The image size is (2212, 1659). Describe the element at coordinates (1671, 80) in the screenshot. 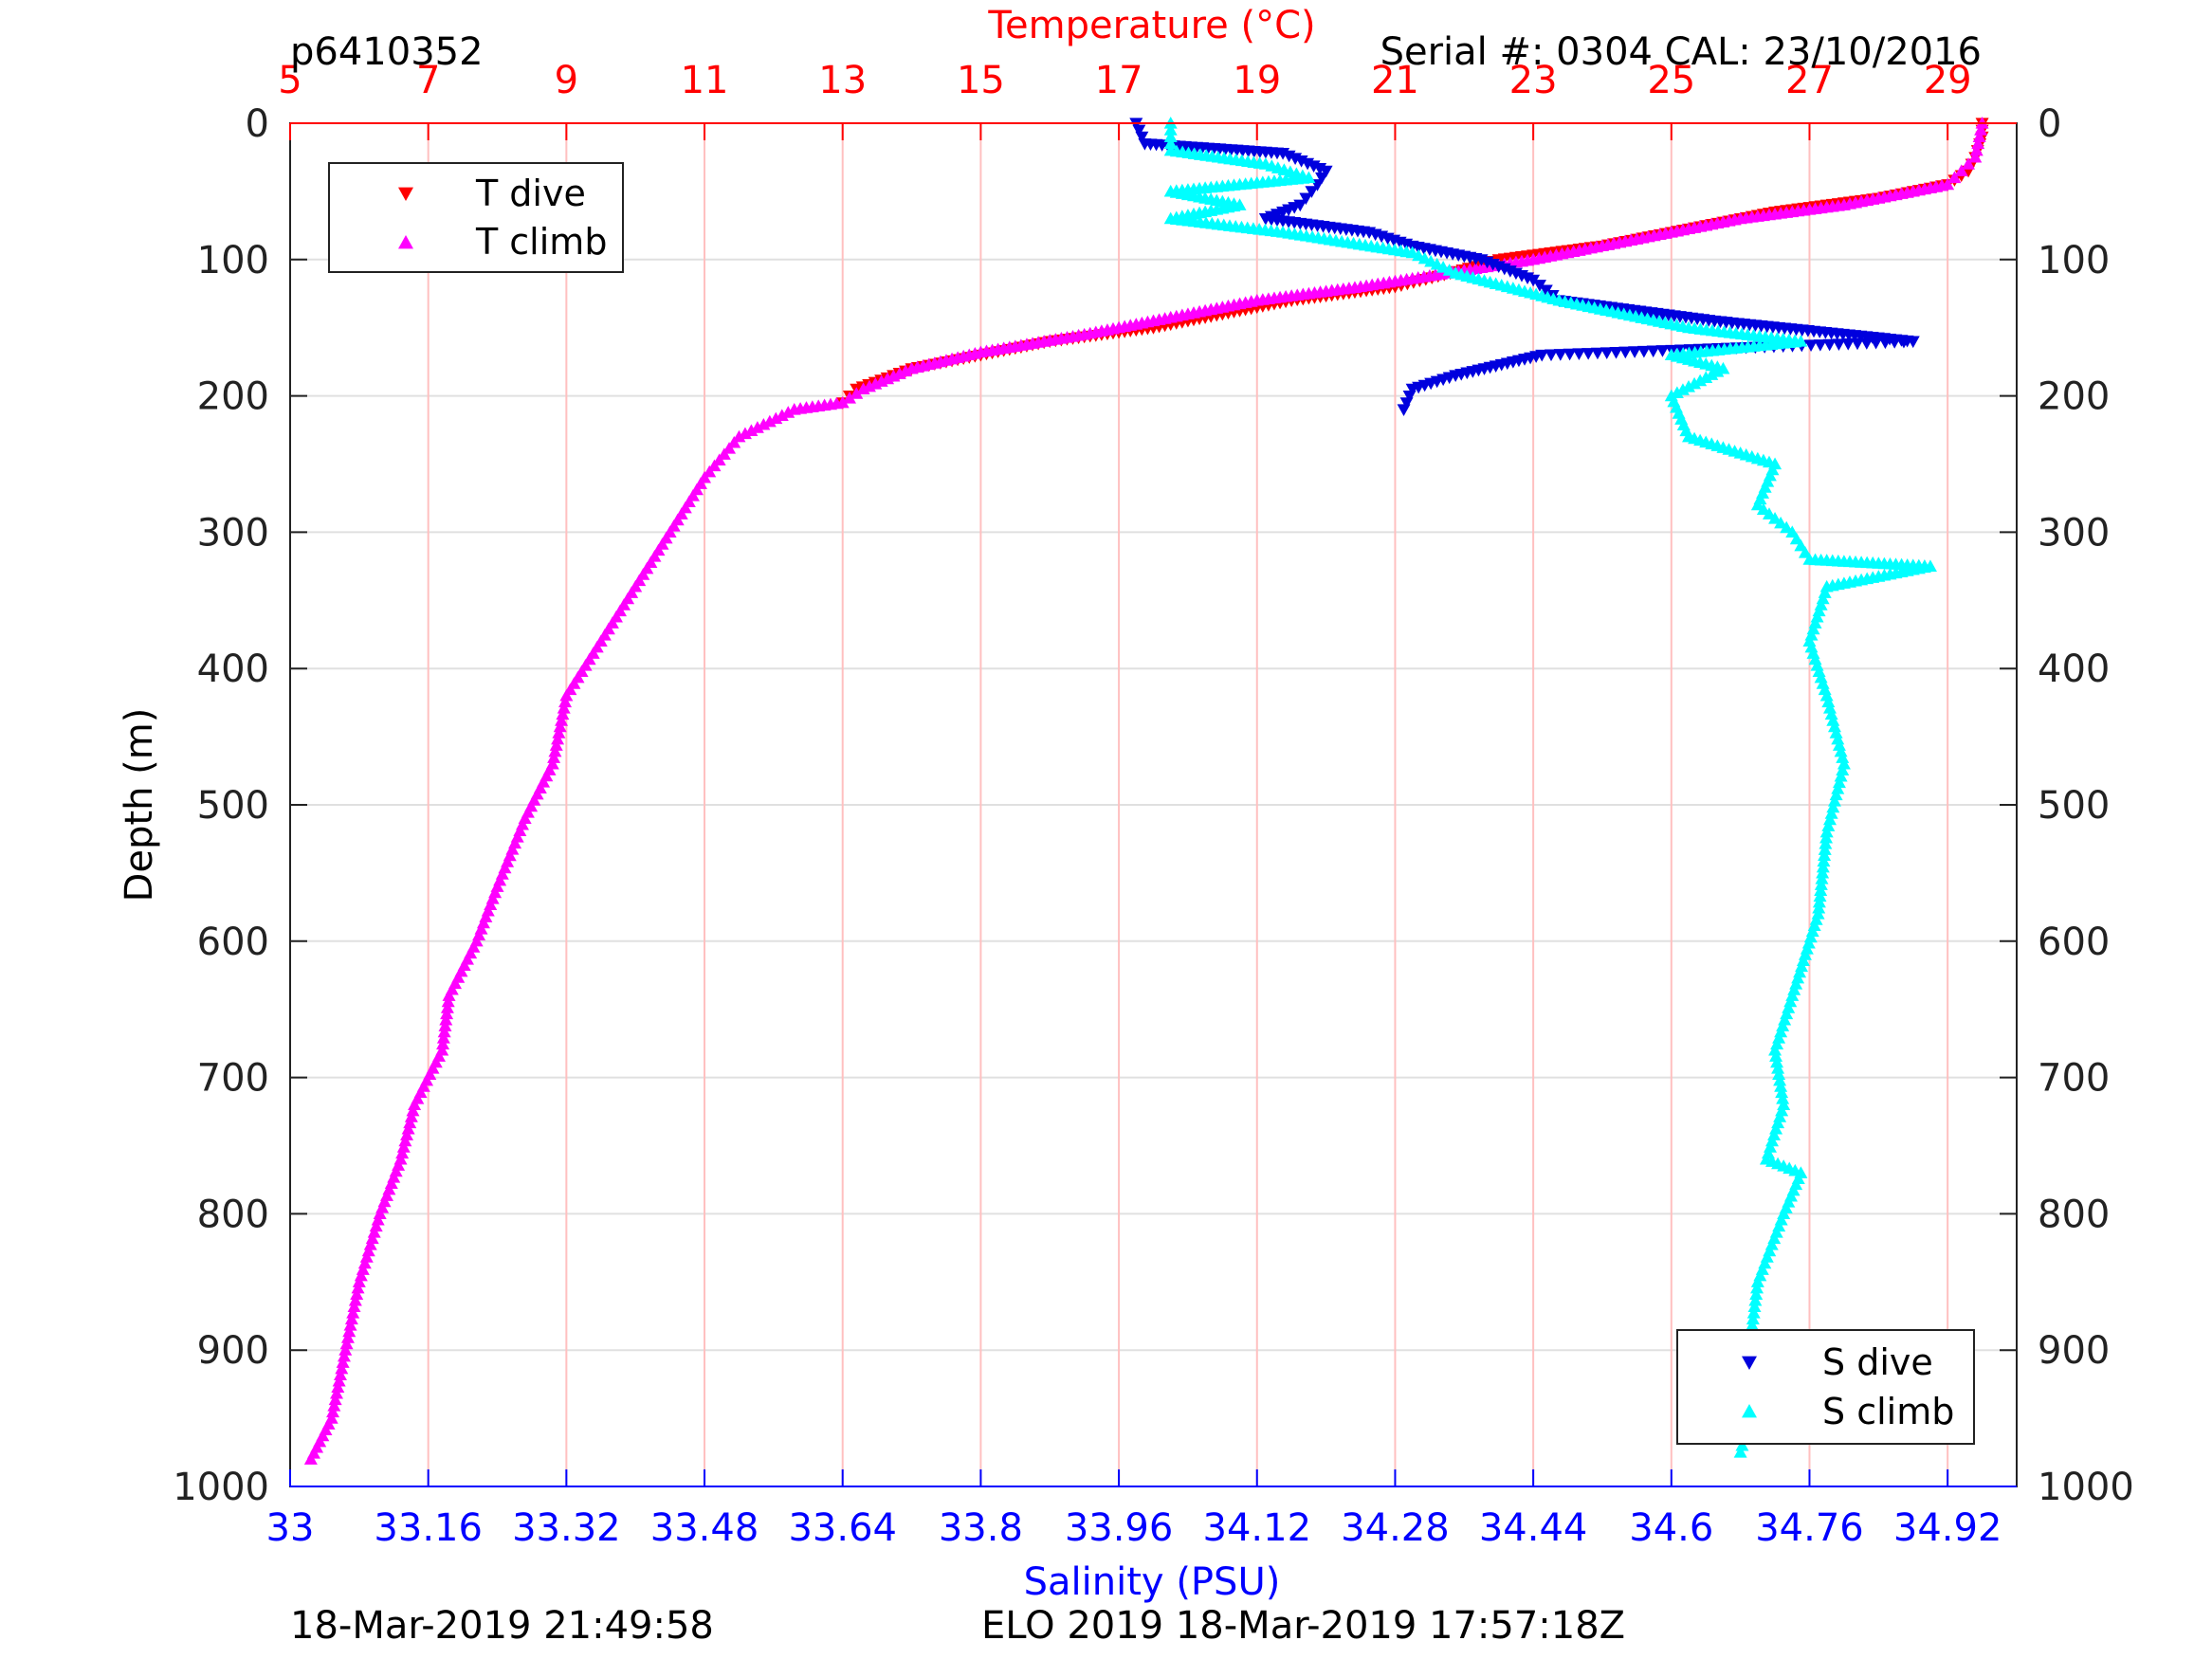

I see `temperature-tick-label: 25` at that location.